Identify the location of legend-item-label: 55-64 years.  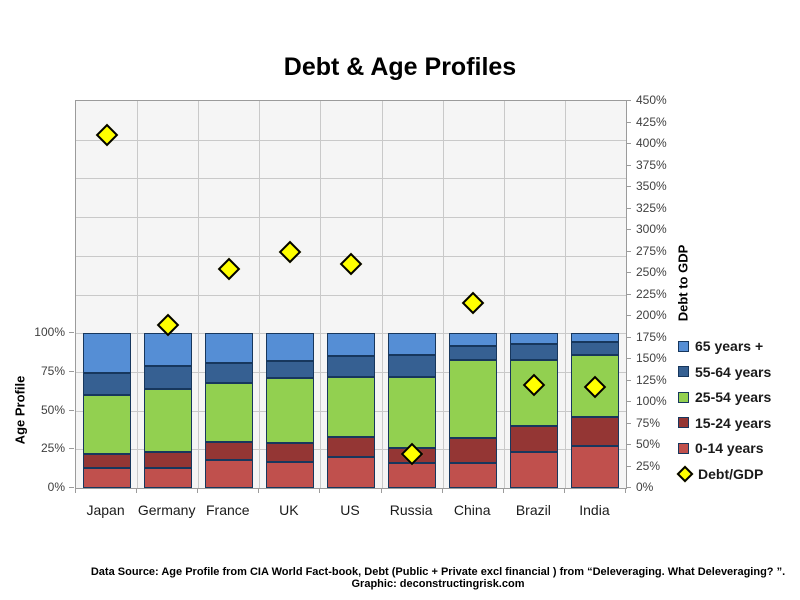
(733, 371).